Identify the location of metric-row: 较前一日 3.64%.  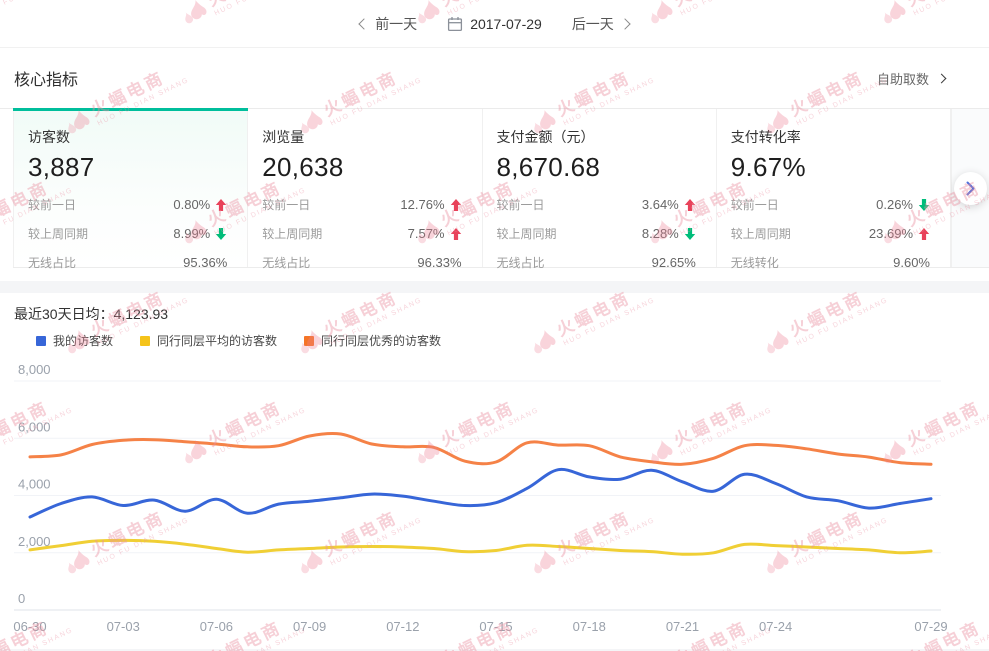
(596, 204).